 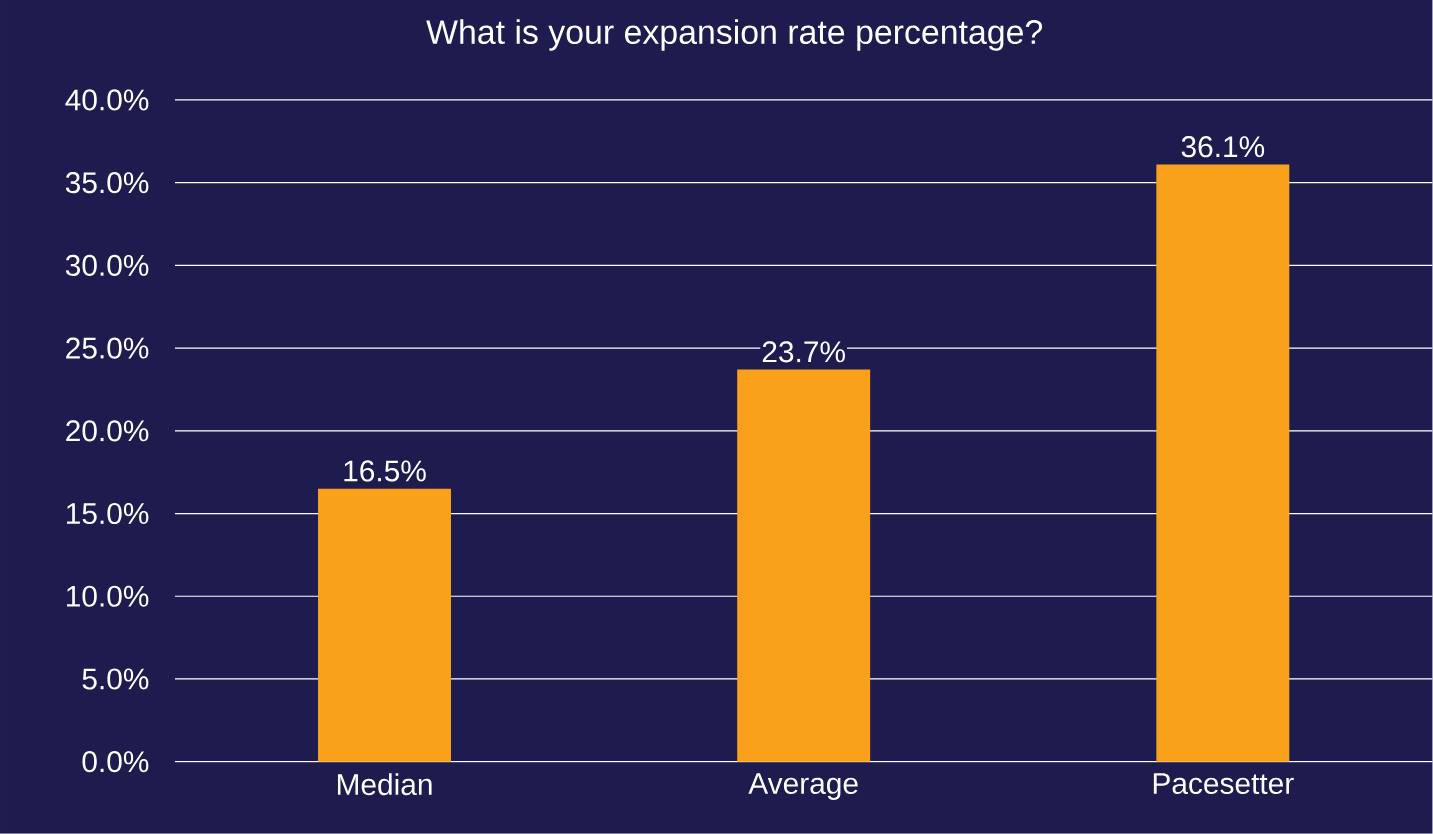 I want to click on y-tick-label: 20.0%, so click(x=107, y=431).